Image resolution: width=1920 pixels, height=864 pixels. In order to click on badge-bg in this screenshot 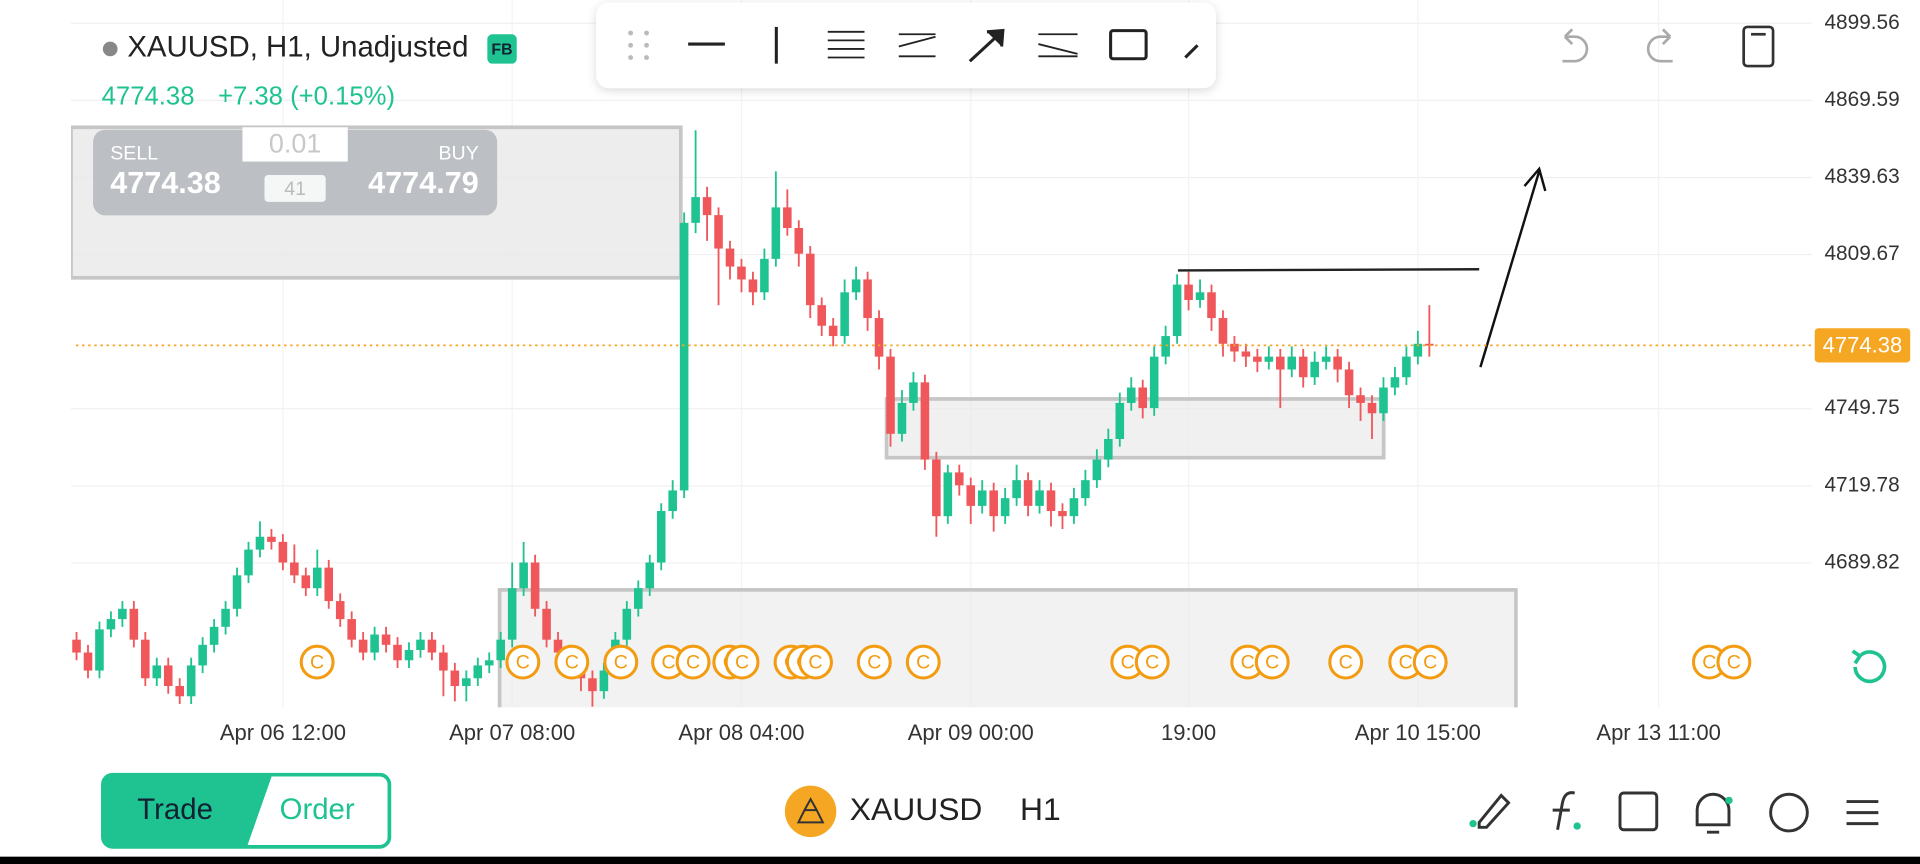, I will do `click(502, 49)`.